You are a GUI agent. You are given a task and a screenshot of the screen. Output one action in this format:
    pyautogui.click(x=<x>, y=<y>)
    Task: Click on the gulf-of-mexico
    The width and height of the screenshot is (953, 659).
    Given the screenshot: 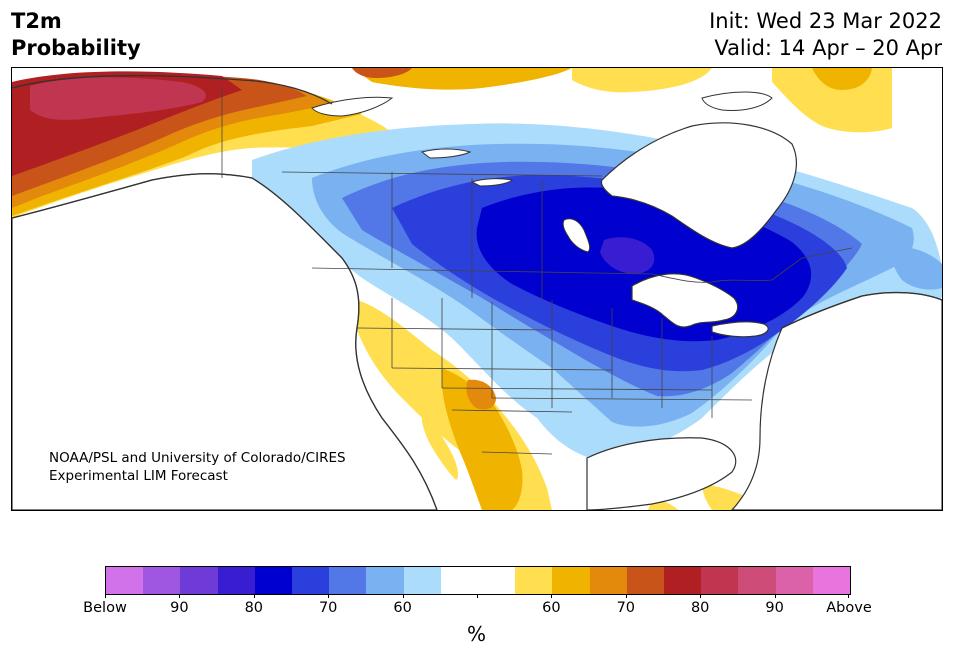 What is the action you would take?
    pyautogui.click(x=661, y=473)
    